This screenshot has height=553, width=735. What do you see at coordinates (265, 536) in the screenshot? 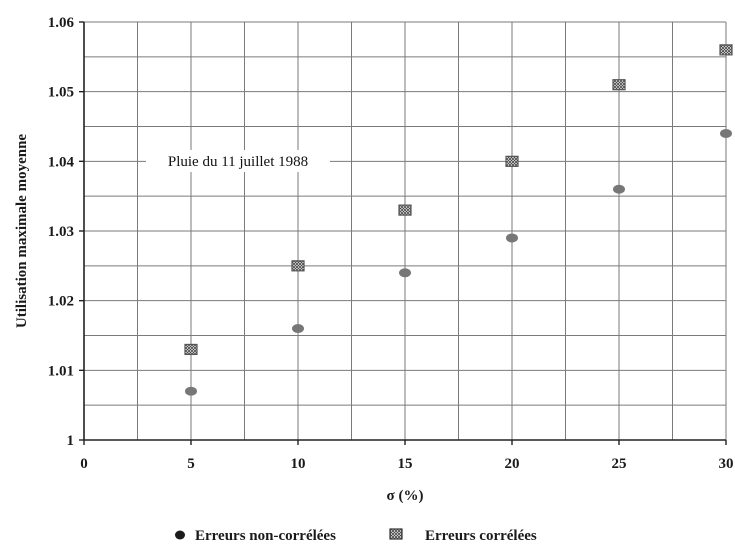
I see `legend-label-erreurs-non-correlees: Erreurs non-corrélées` at bounding box center [265, 536].